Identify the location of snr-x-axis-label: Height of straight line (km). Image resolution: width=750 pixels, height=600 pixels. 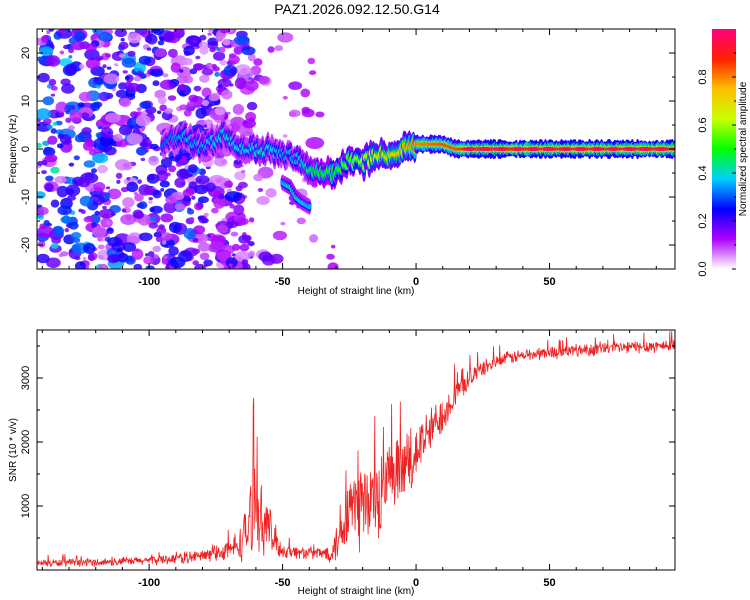
(356, 591).